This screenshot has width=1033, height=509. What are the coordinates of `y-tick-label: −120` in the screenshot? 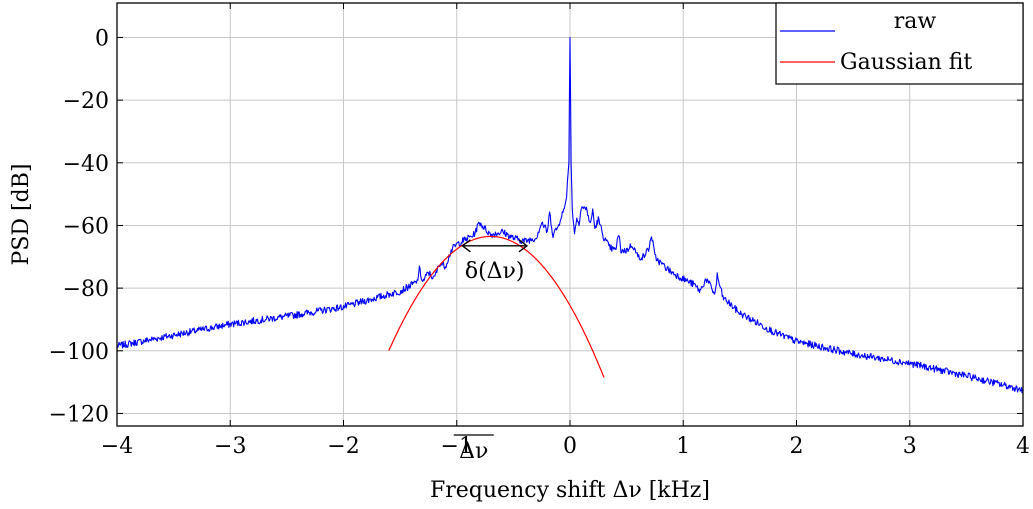 It's located at (79, 414).